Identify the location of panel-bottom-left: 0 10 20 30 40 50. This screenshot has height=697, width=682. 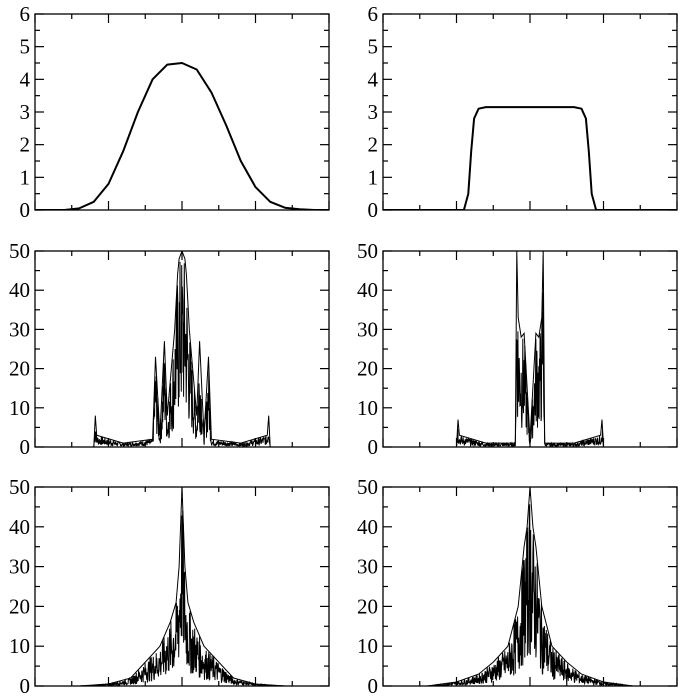
(169, 586).